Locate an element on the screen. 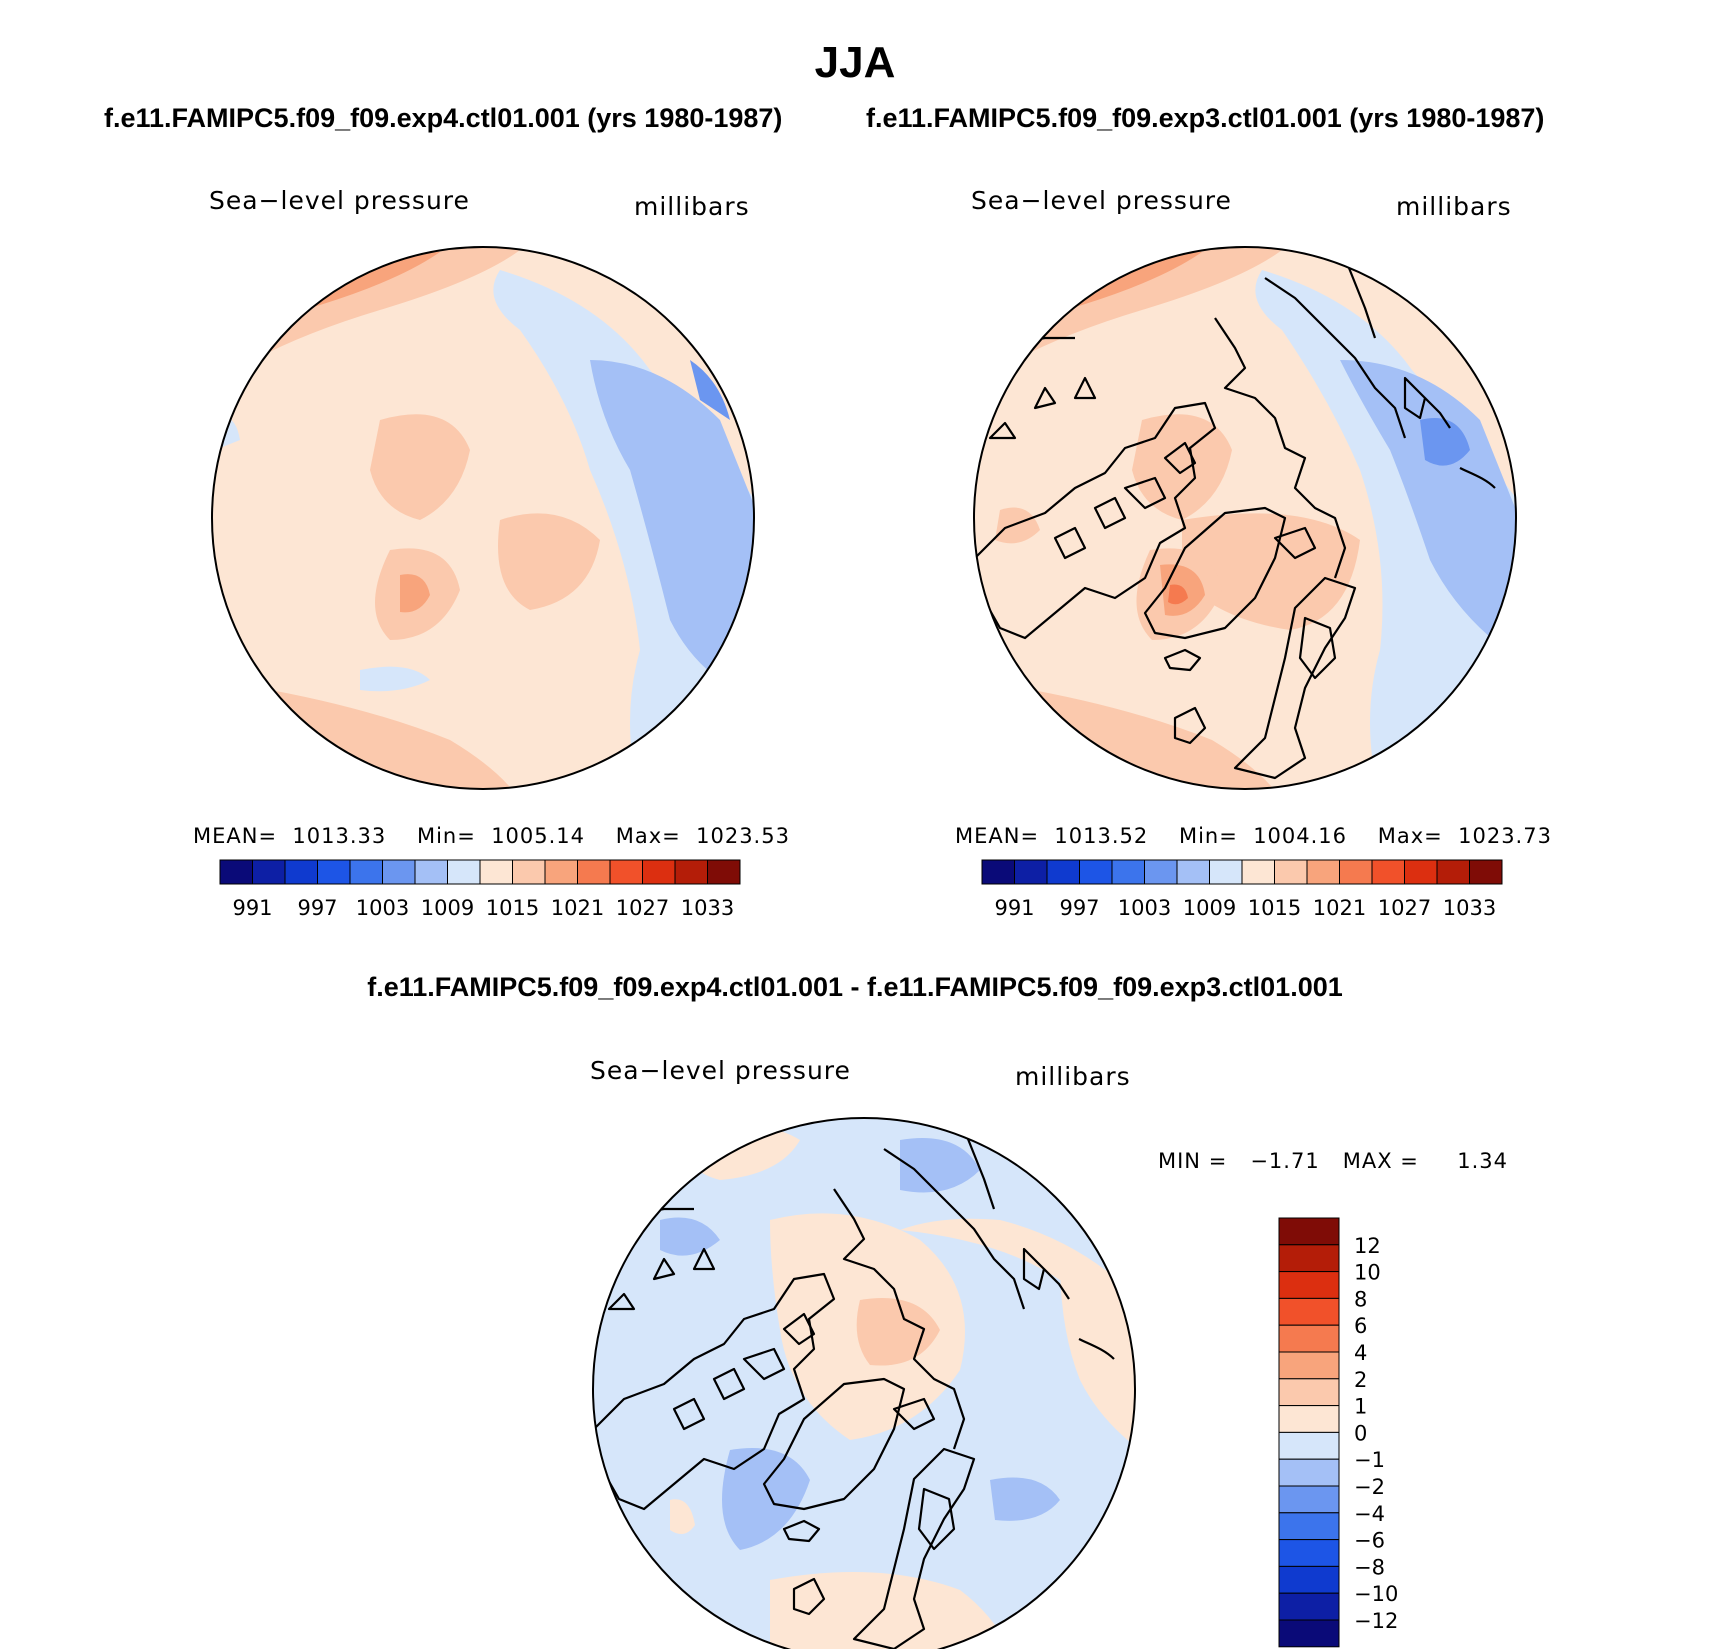  left-mean-label: MEAN= is located at coordinates (235, 836).